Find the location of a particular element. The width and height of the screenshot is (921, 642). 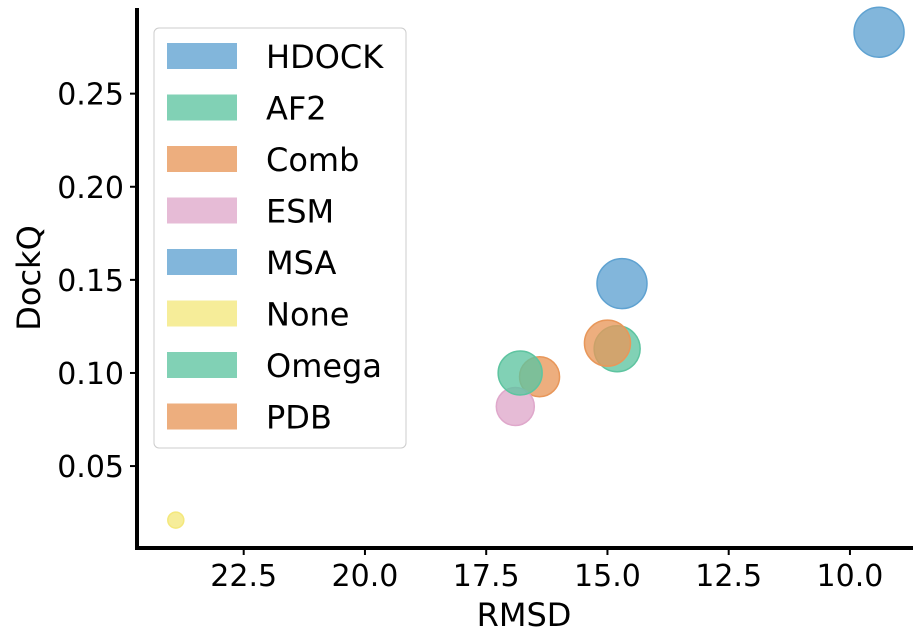

y-ticks: 0.05 0.10 0.15 0.20 0.25 is located at coordinates (97, 281).